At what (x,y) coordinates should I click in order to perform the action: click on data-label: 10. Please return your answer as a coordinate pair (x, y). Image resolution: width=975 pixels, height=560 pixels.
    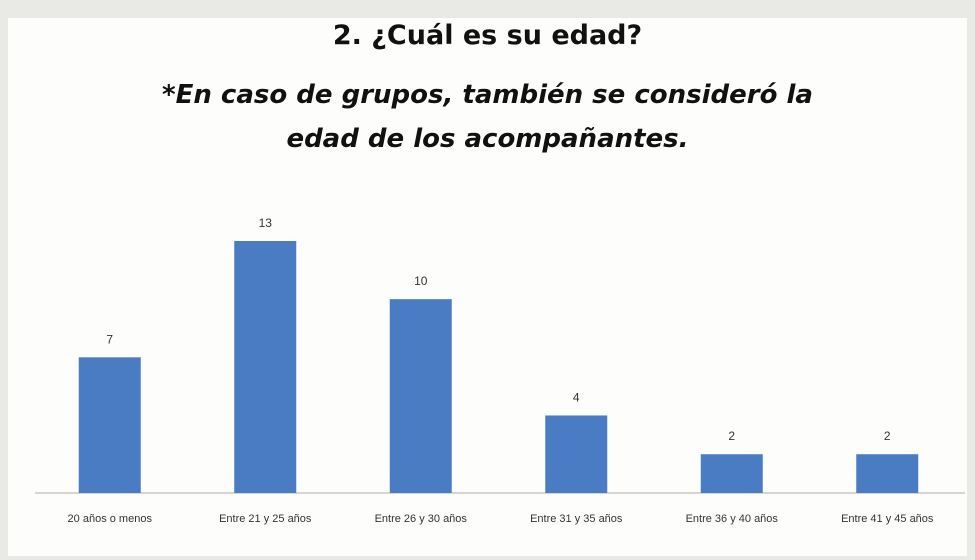
    Looking at the image, I should click on (421, 281).